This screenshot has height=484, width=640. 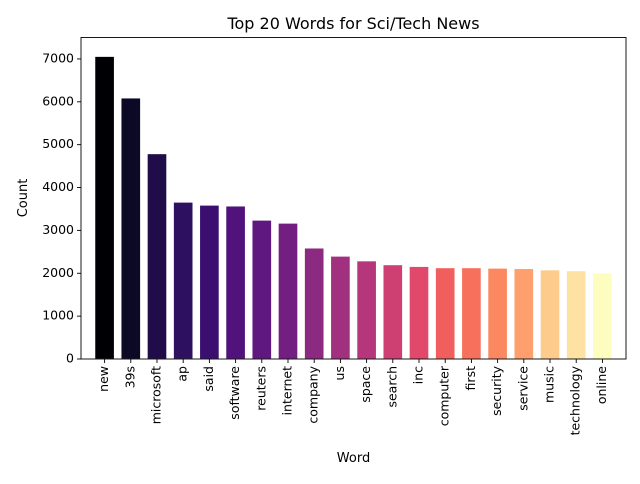 What do you see at coordinates (524, 314) in the screenshot?
I see `bar-service` at bounding box center [524, 314].